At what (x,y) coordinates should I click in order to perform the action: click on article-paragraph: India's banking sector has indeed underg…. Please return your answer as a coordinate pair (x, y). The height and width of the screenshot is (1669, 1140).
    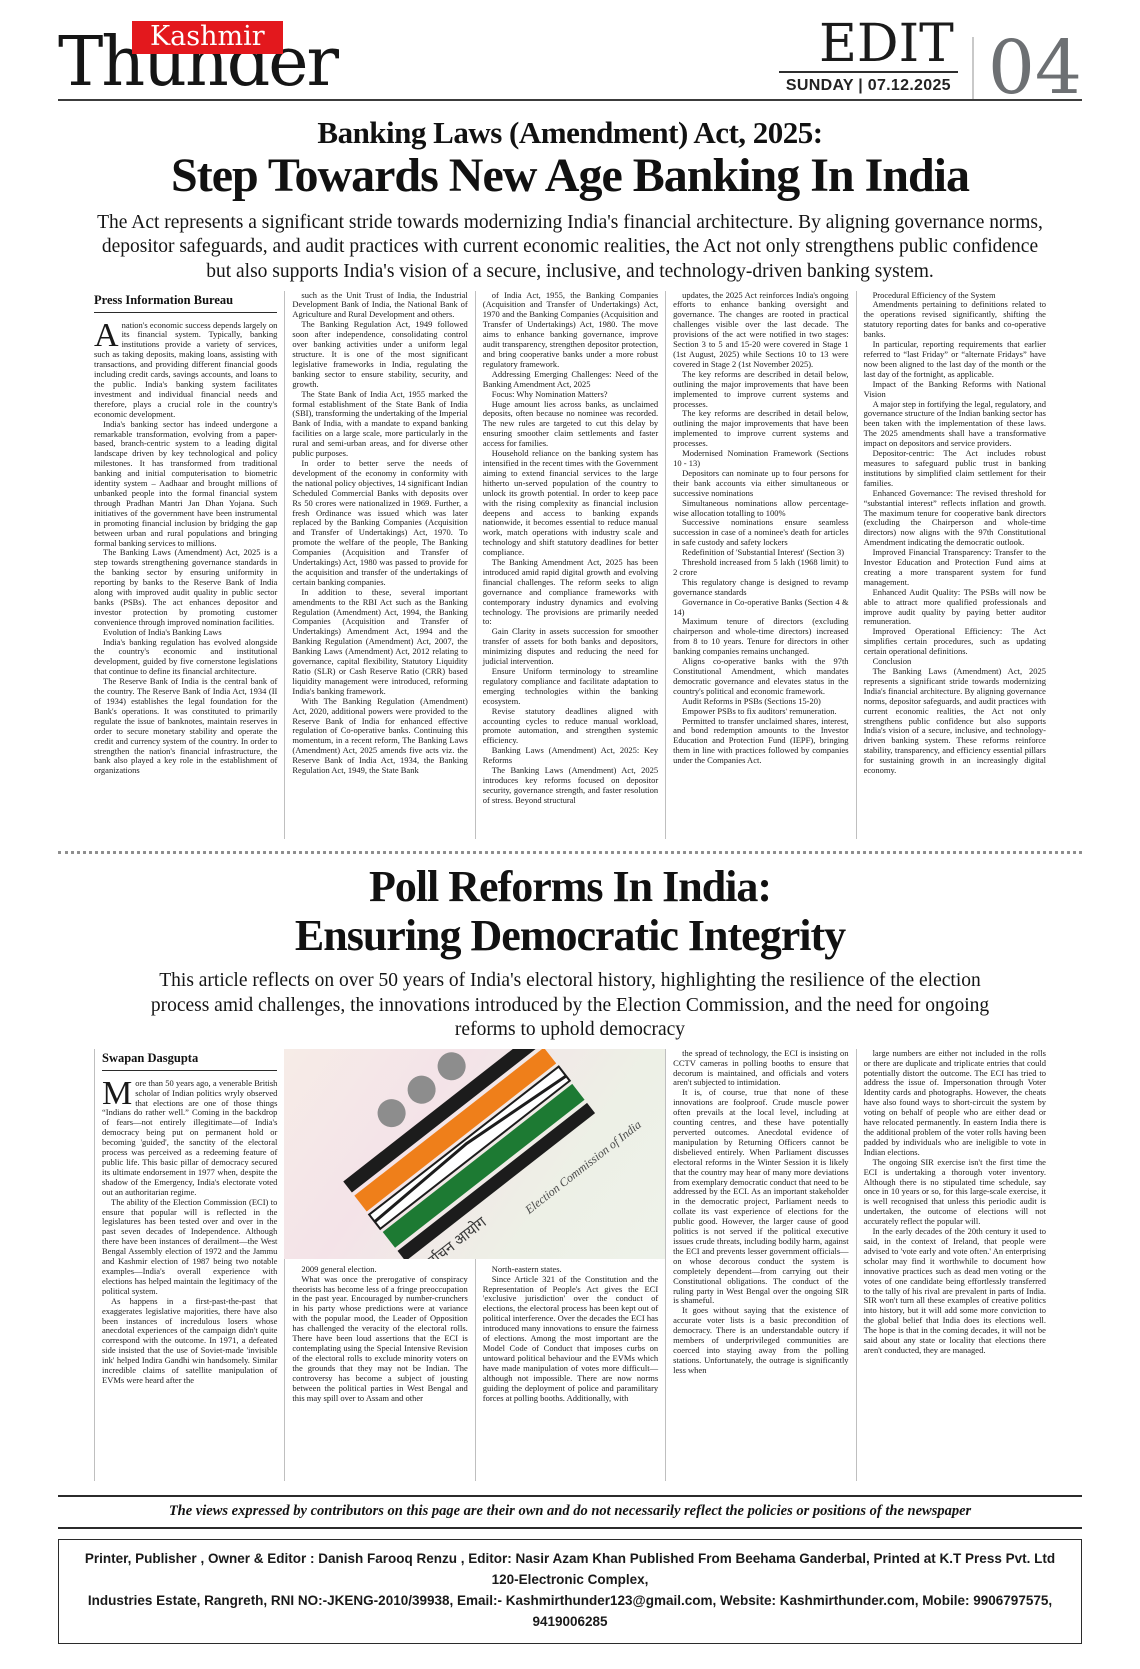
    Looking at the image, I should click on (186, 483).